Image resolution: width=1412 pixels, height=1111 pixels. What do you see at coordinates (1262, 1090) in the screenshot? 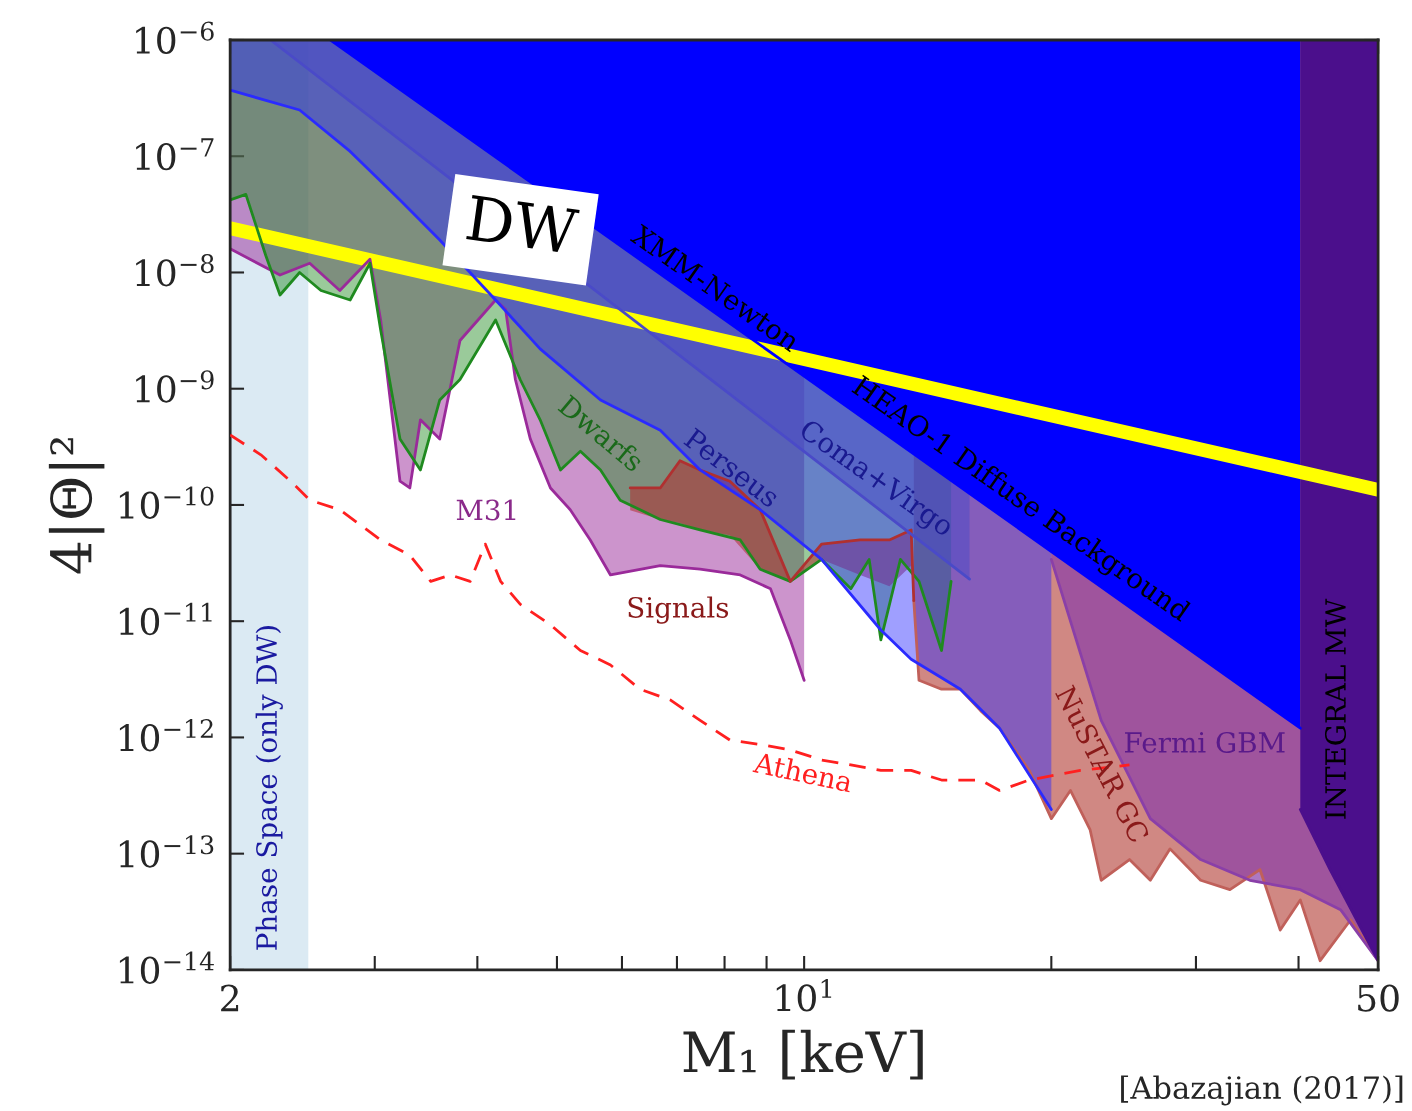
I see `text: [Abazajian (2017)]` at bounding box center [1262, 1090].